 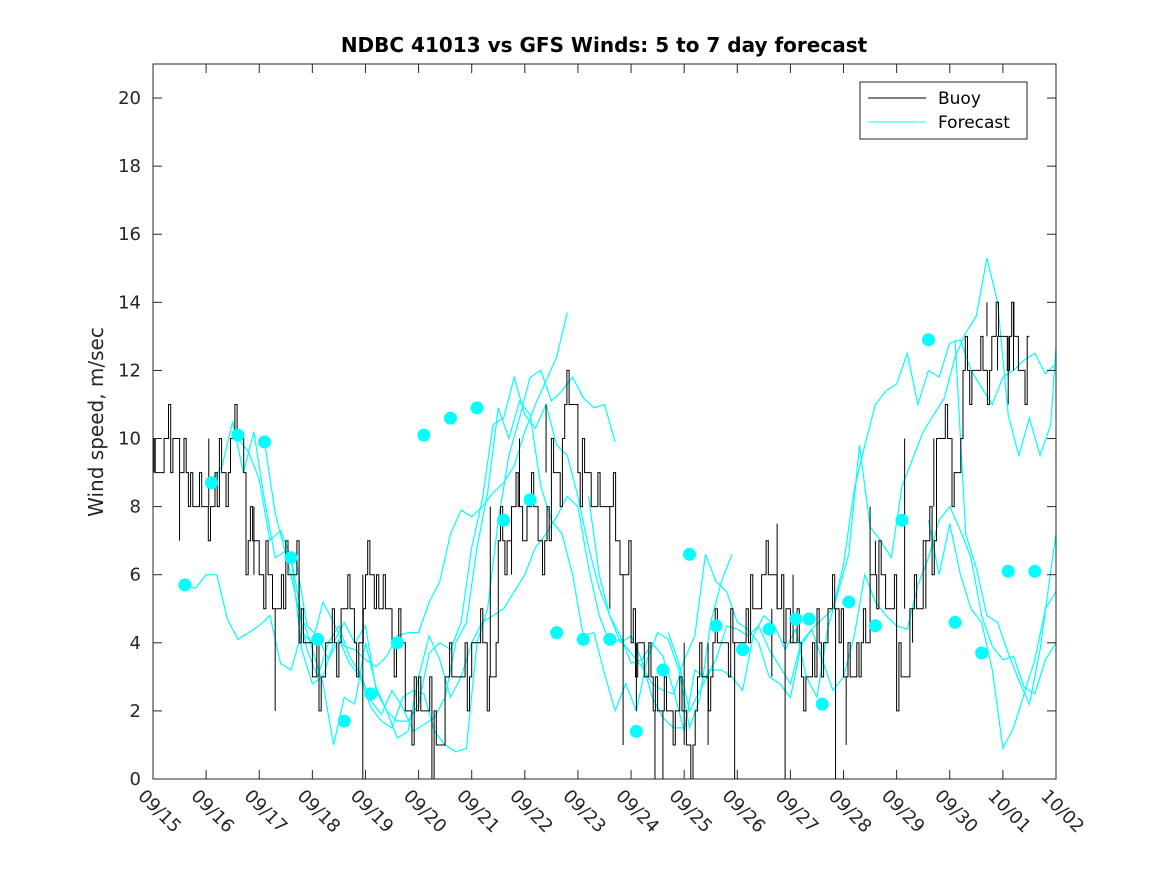 What do you see at coordinates (129, 439) in the screenshot?
I see `y-tick-label: 10` at bounding box center [129, 439].